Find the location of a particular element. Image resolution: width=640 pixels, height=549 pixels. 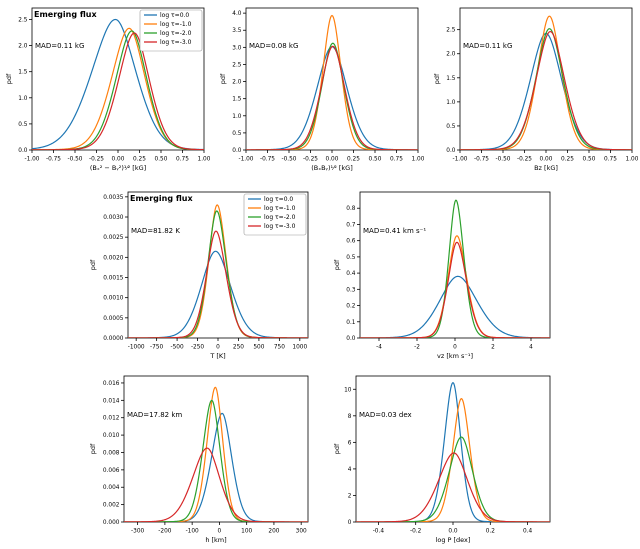

x-tick-label: 0.75 is located at coordinates (610, 160).